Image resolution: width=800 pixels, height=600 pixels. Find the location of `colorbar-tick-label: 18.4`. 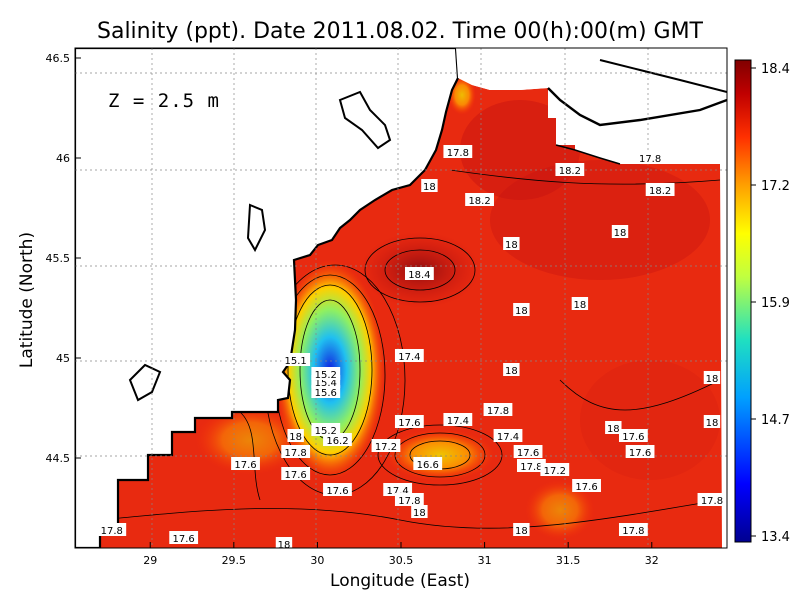

colorbar-tick-label: 18.4 is located at coordinates (775, 69).